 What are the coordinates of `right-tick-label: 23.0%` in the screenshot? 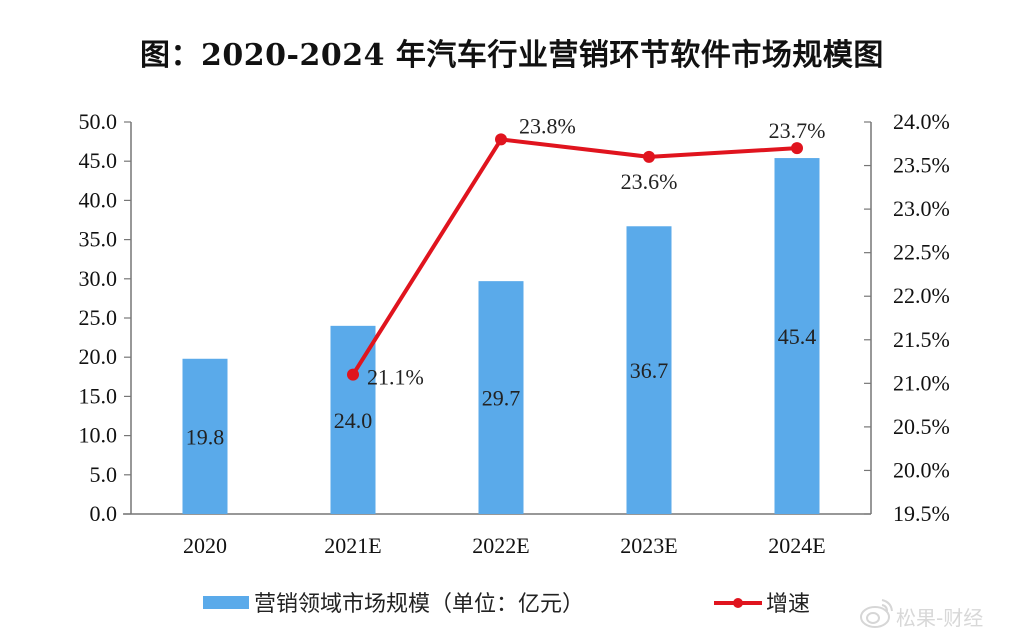 It's located at (921, 208).